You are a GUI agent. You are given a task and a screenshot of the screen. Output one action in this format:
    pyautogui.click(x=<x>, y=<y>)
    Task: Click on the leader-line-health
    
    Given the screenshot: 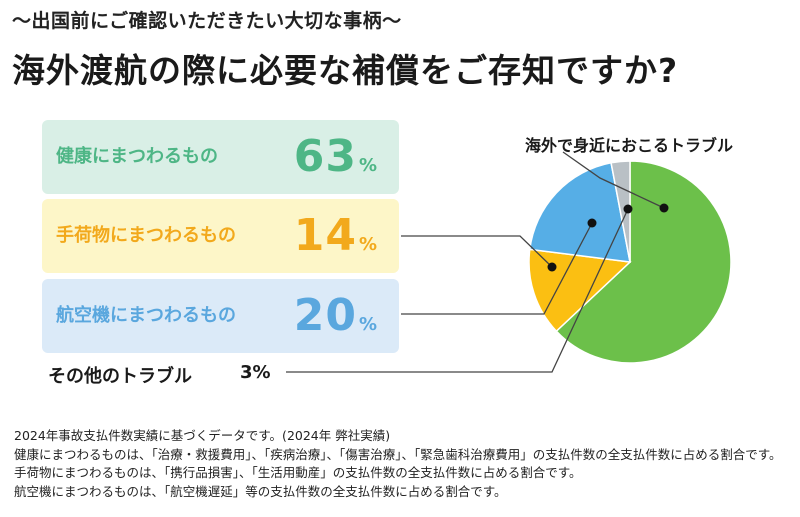 What is the action you would take?
    pyautogui.click(x=613, y=180)
    